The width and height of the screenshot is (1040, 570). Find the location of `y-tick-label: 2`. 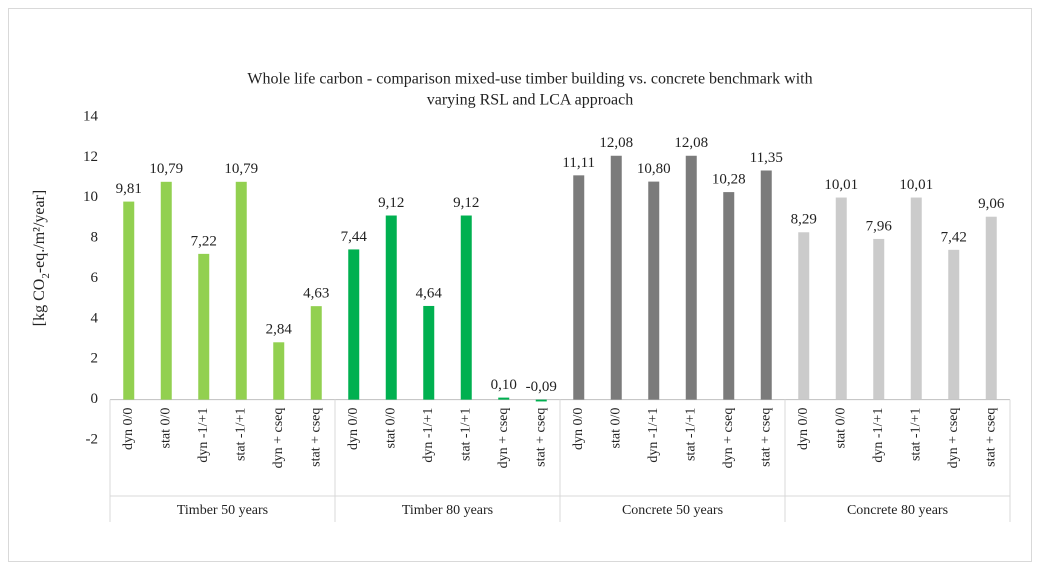

y-tick-label: 2 is located at coordinates (95, 359).